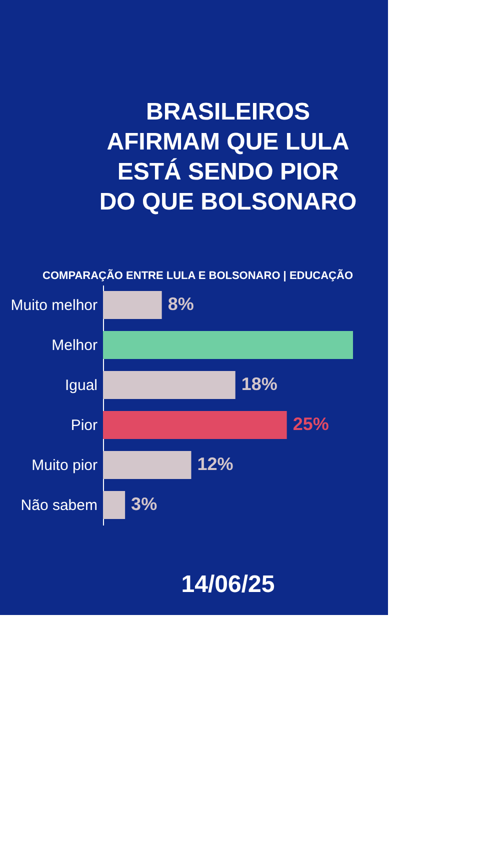 This screenshot has width=480, height=854. What do you see at coordinates (84, 425) in the screenshot?
I see `y-tick-label: Pior` at bounding box center [84, 425].